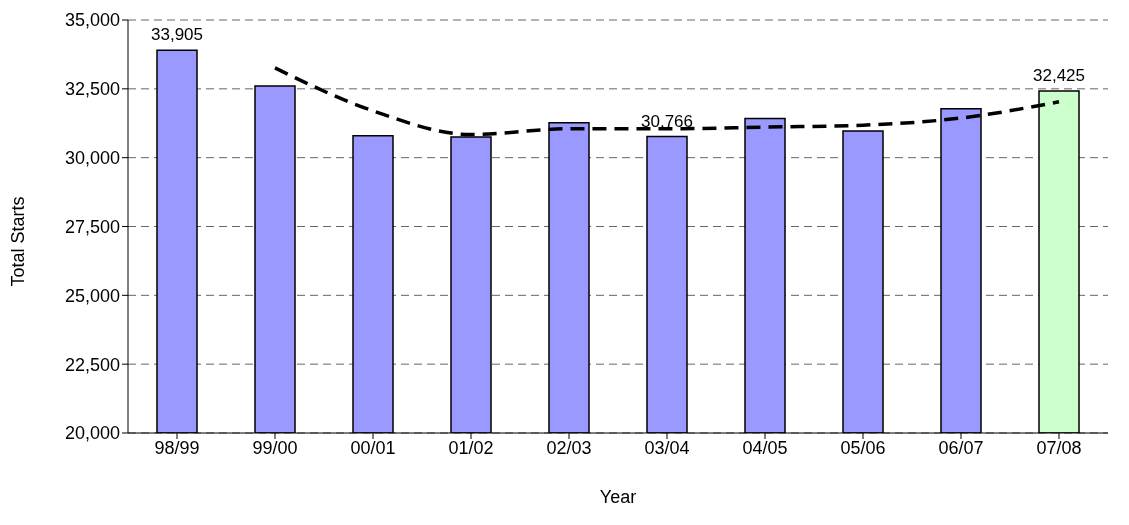  Describe the element at coordinates (667, 447) in the screenshot. I see `x-tick-label: 03/04` at that location.